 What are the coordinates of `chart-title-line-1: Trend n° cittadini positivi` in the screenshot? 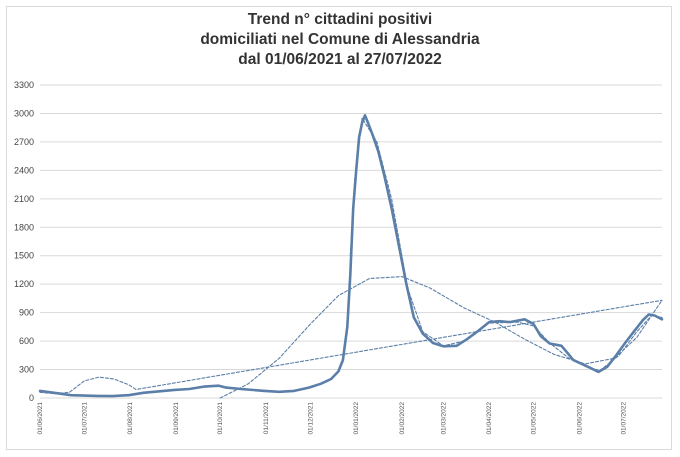 It's located at (340, 19).